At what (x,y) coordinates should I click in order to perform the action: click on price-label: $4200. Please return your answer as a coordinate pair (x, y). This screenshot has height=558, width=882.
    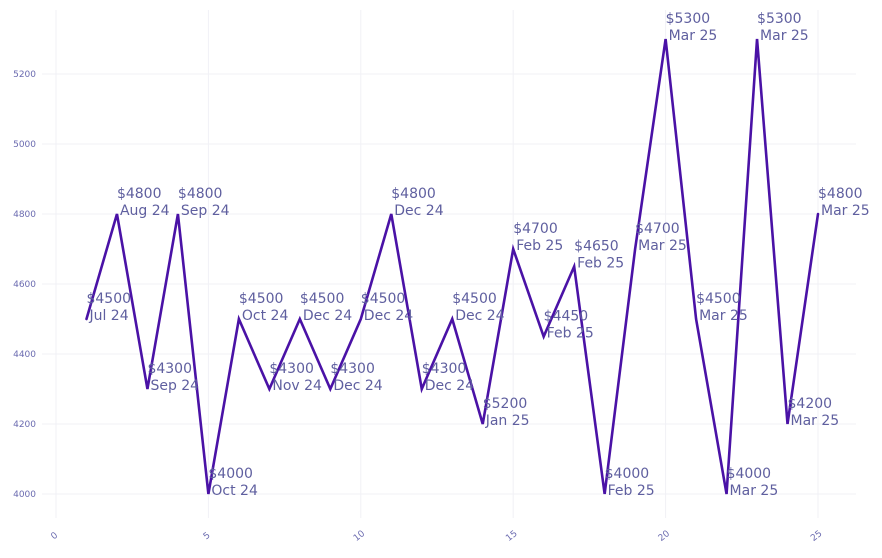
    Looking at the image, I should click on (810, 404).